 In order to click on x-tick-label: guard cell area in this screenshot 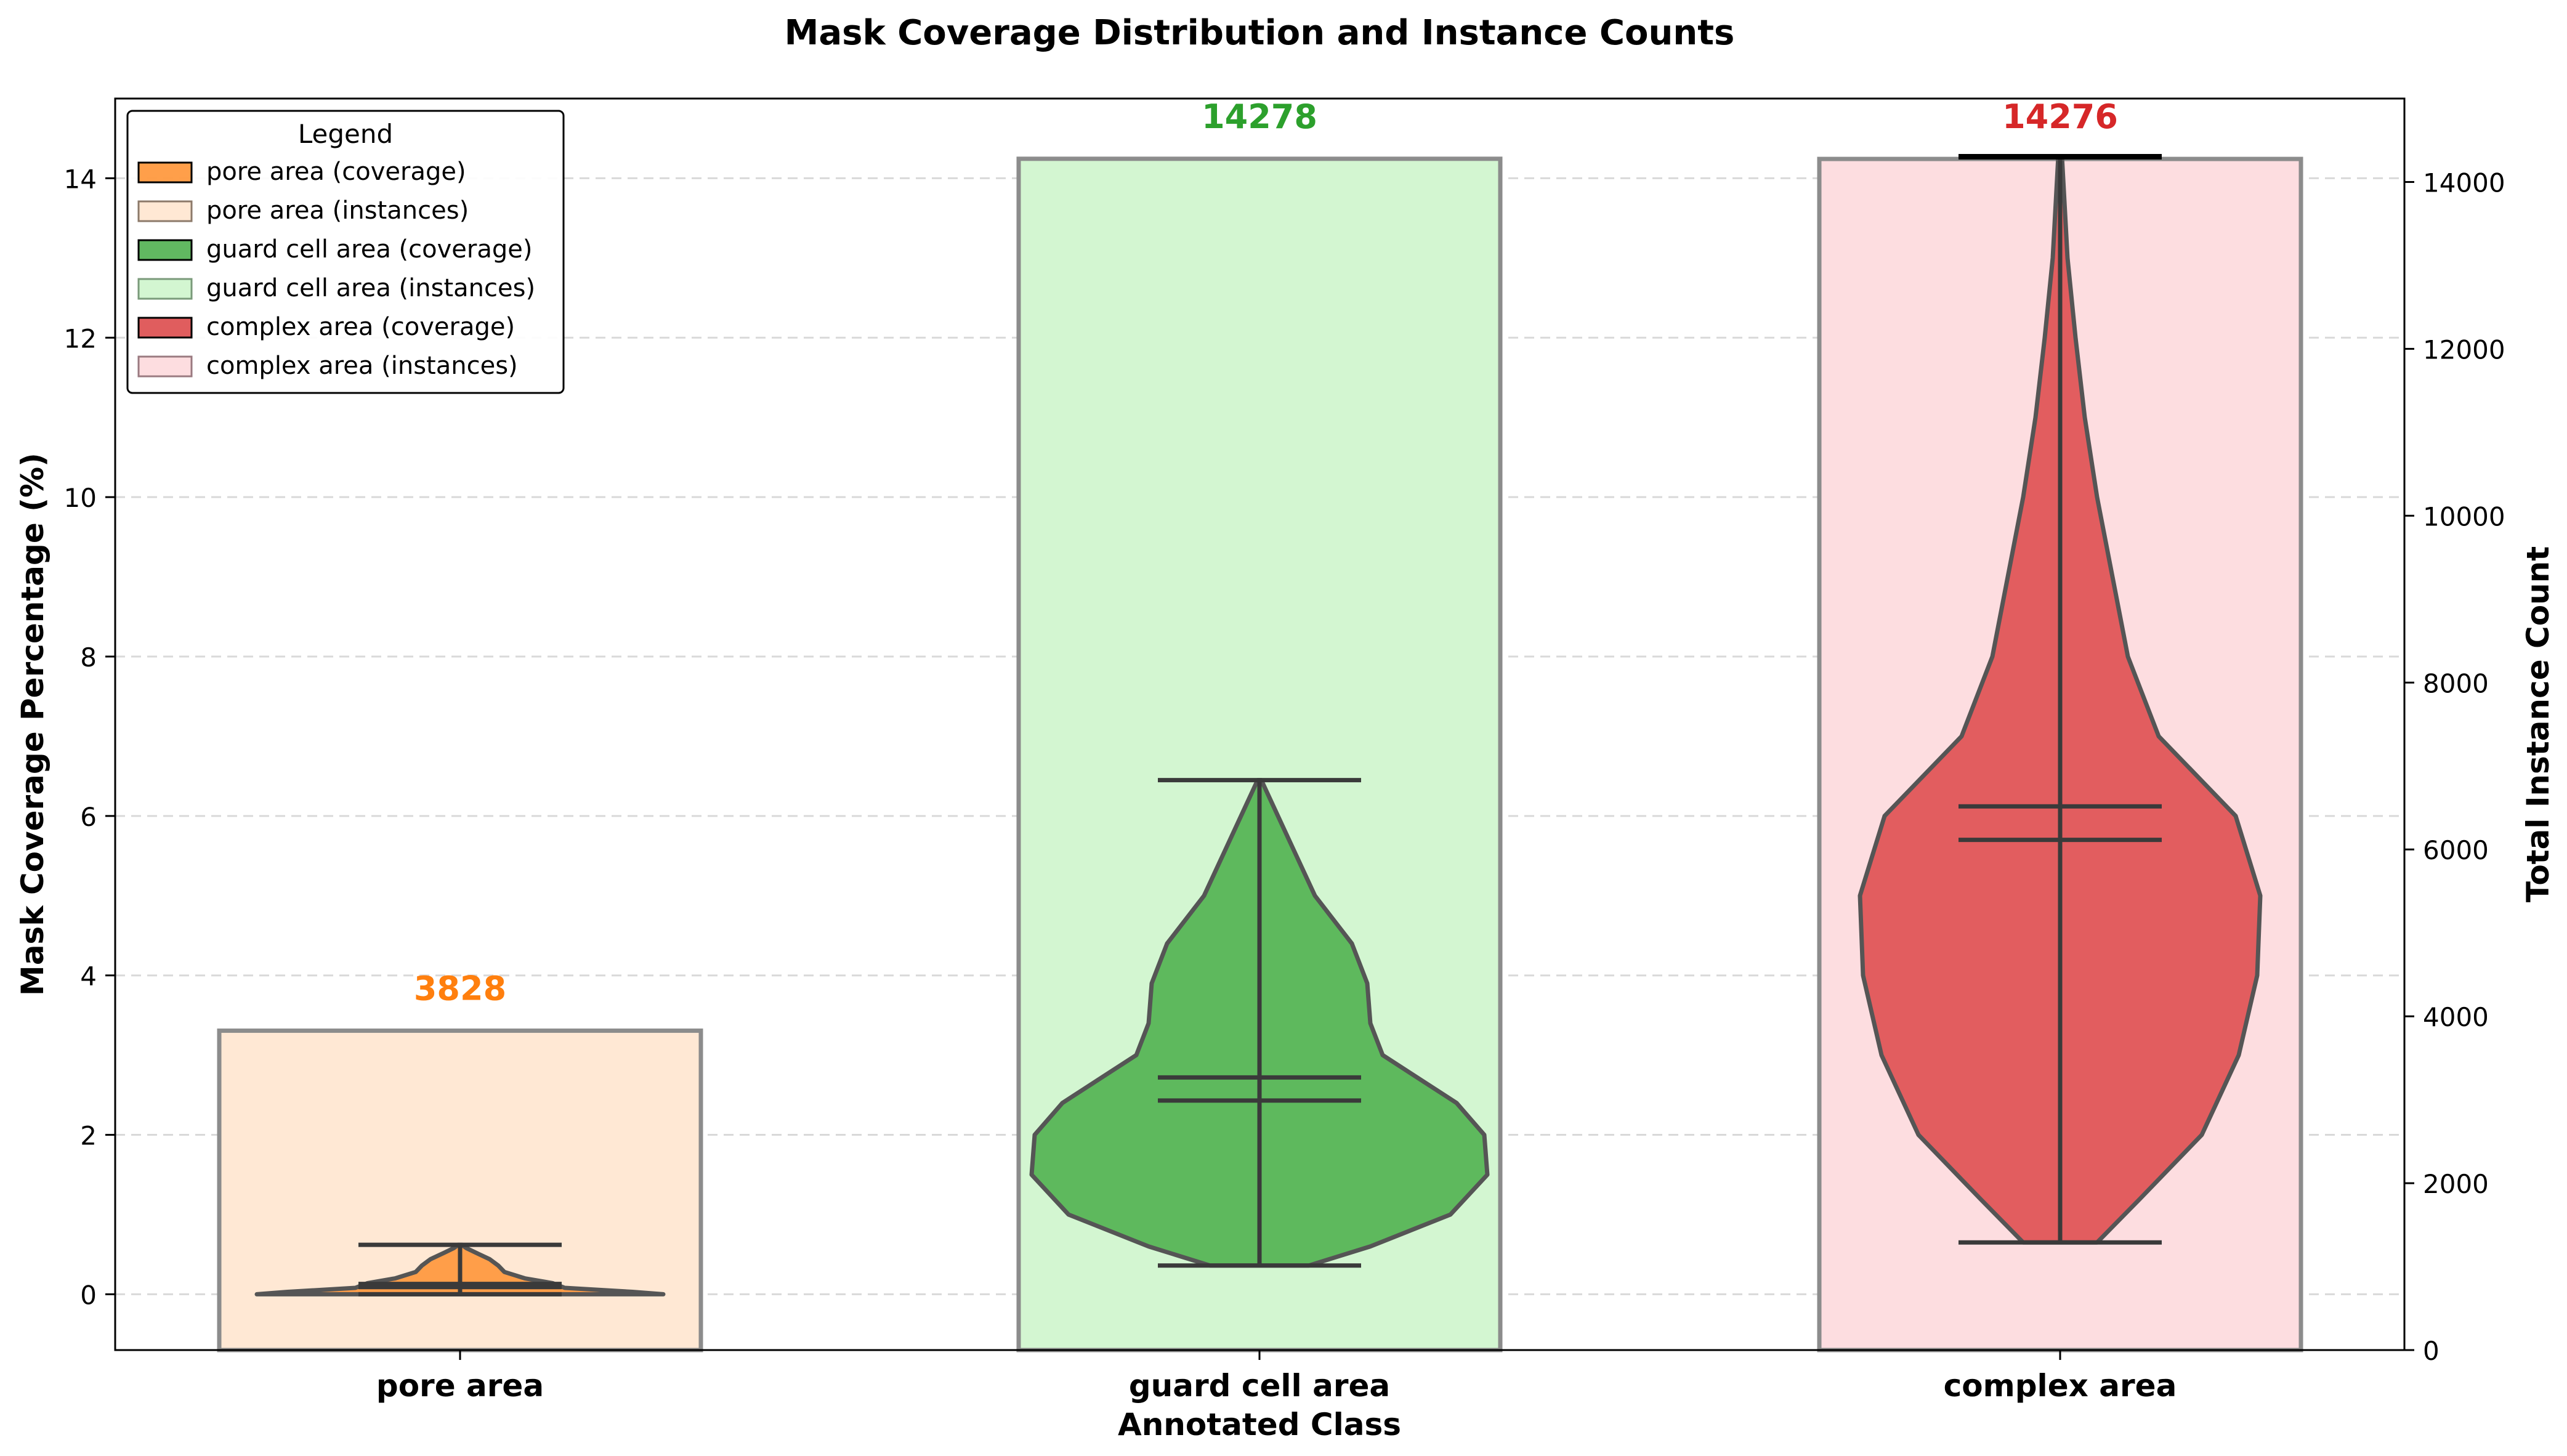, I will do `click(1259, 1386)`.